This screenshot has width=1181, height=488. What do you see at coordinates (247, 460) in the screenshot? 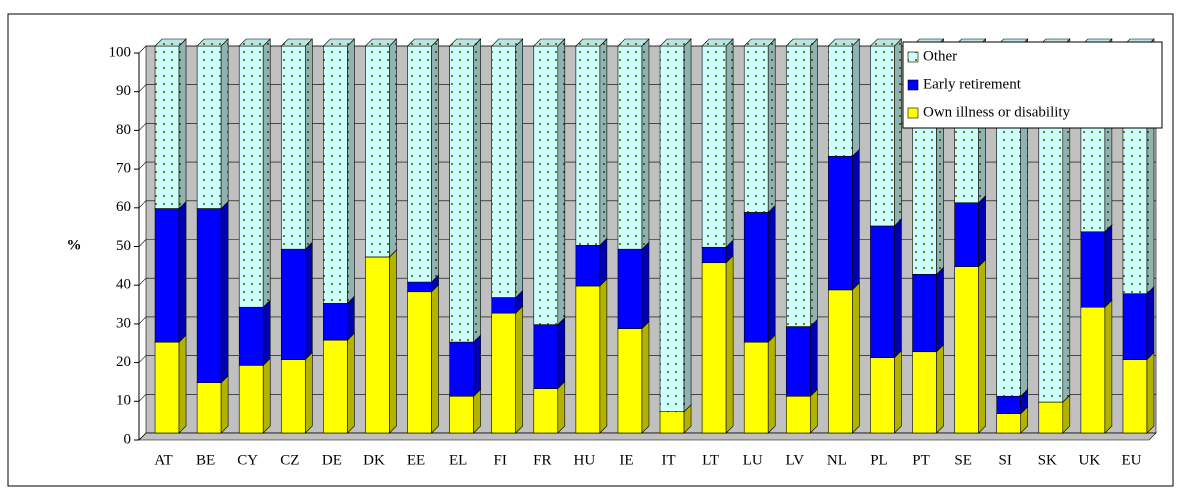
I see `x-tick-label: CY` at bounding box center [247, 460].